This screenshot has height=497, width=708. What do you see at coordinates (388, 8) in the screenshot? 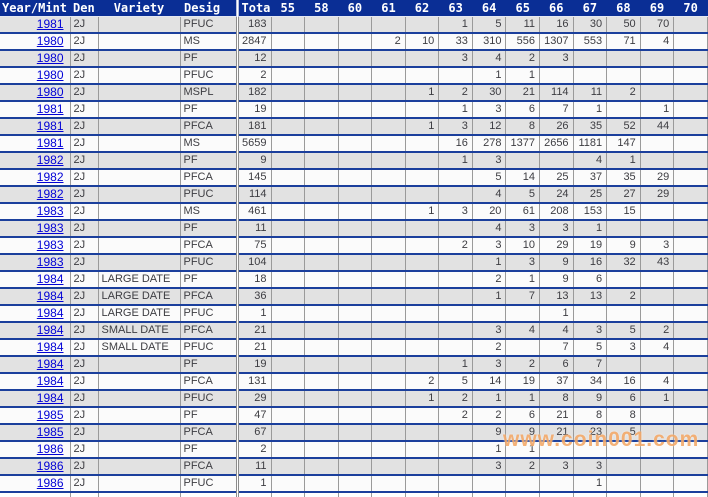
I see `header-cell-grade-61: 61` at bounding box center [388, 8].